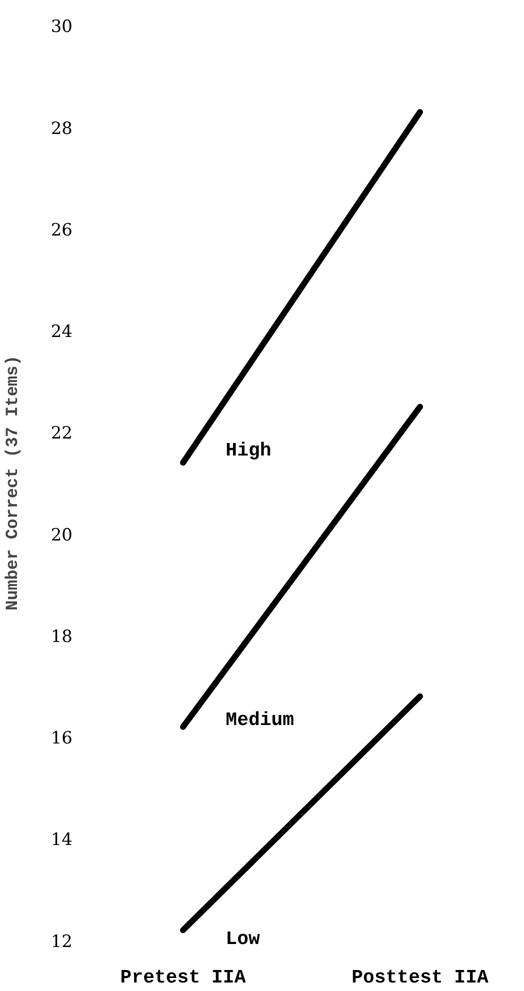 The image size is (524, 991). Describe the element at coordinates (249, 450) in the screenshot. I see `series-label: High` at that location.